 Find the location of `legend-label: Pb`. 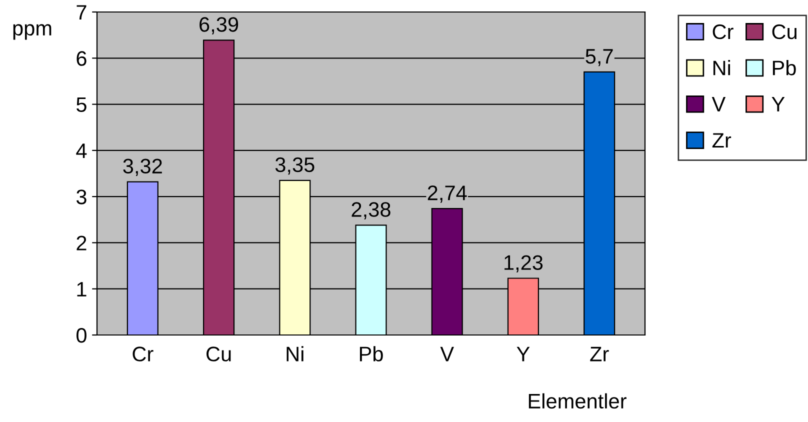

legend-label: Pb is located at coordinates (784, 68).